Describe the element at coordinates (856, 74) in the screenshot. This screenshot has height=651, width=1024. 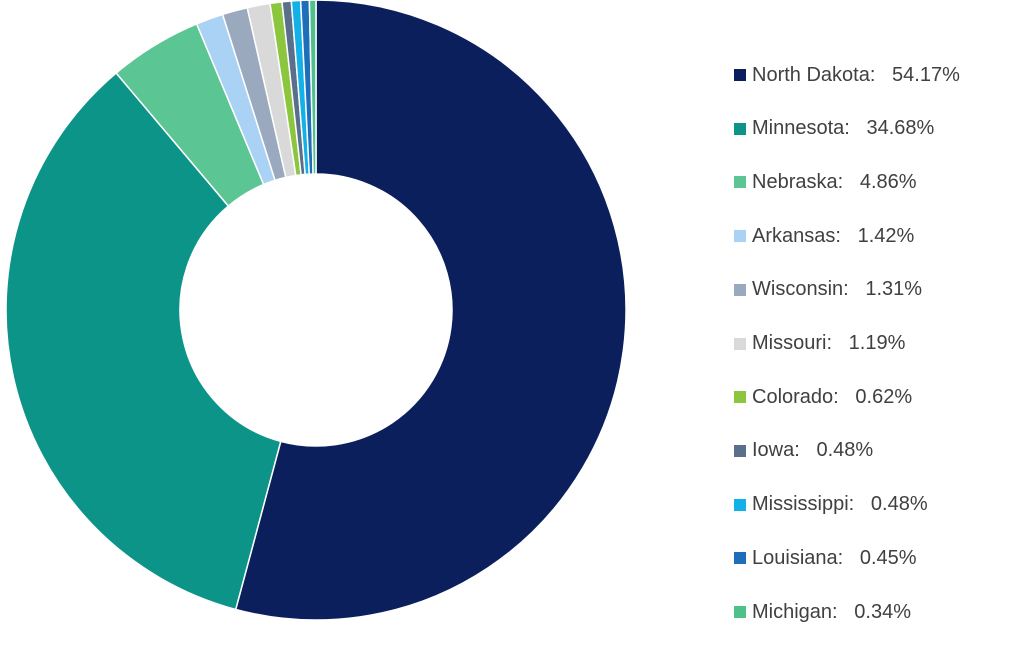
I see `legend-label: North Dakota: 54.17%` at that location.